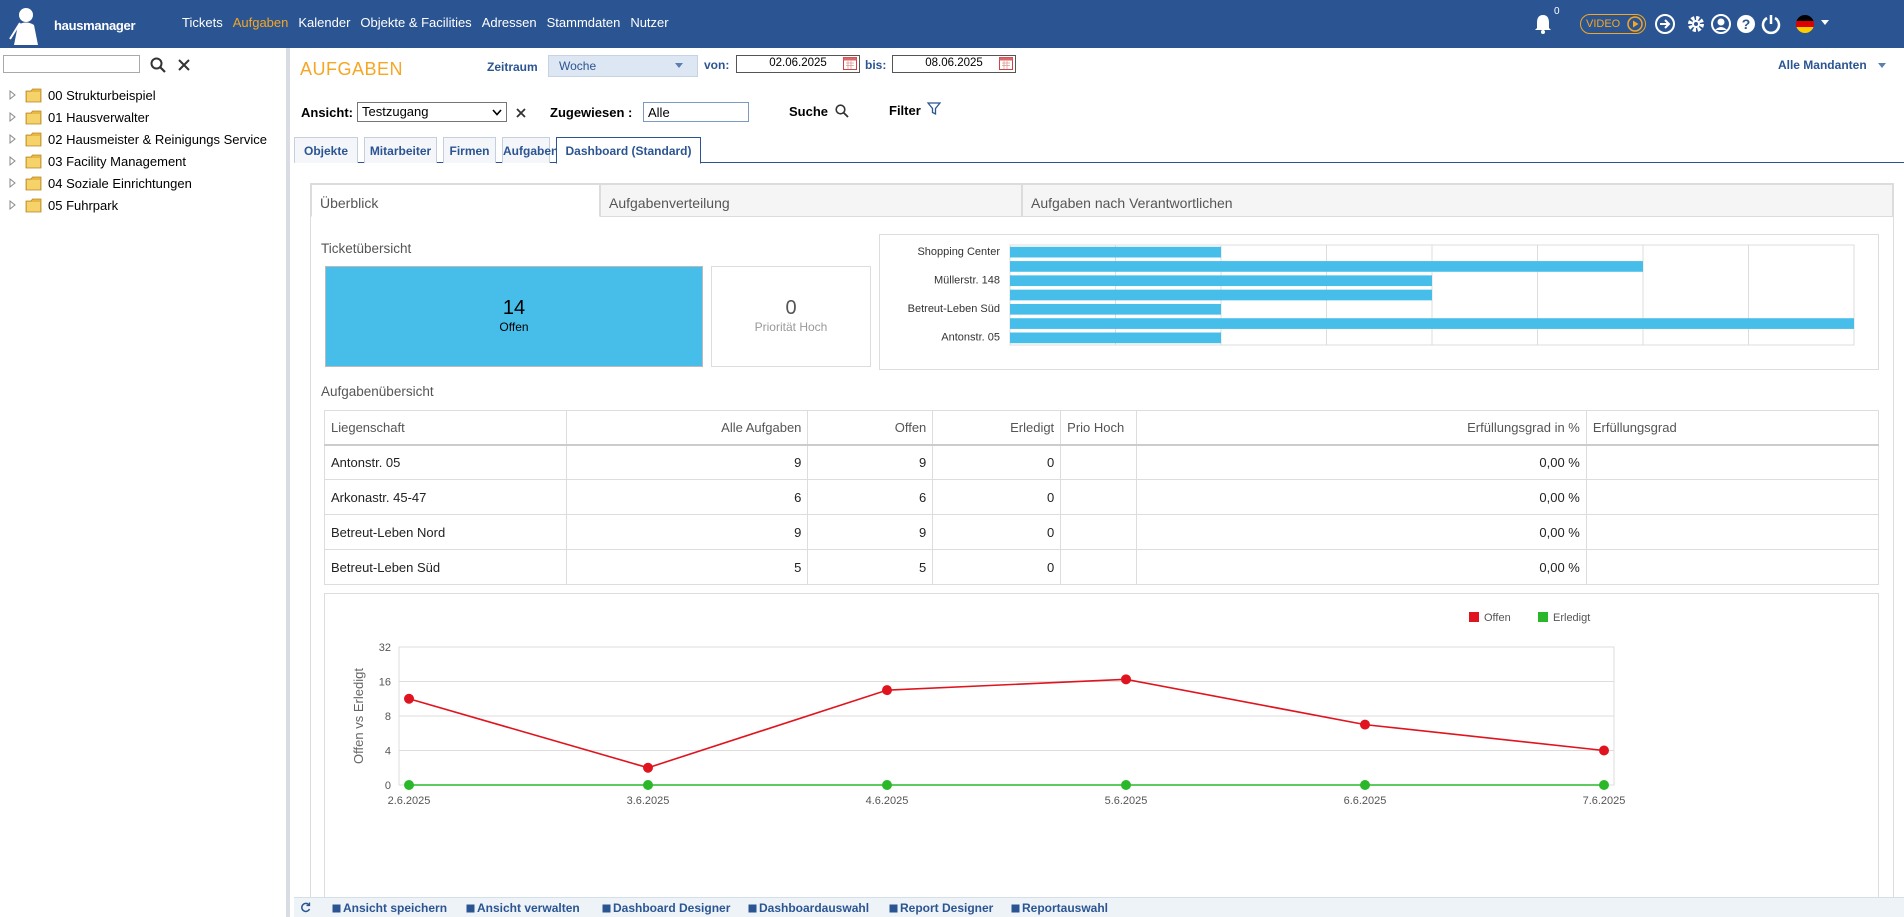 The width and height of the screenshot is (1904, 917). I want to click on clear-ansicht-icon, so click(521, 113).